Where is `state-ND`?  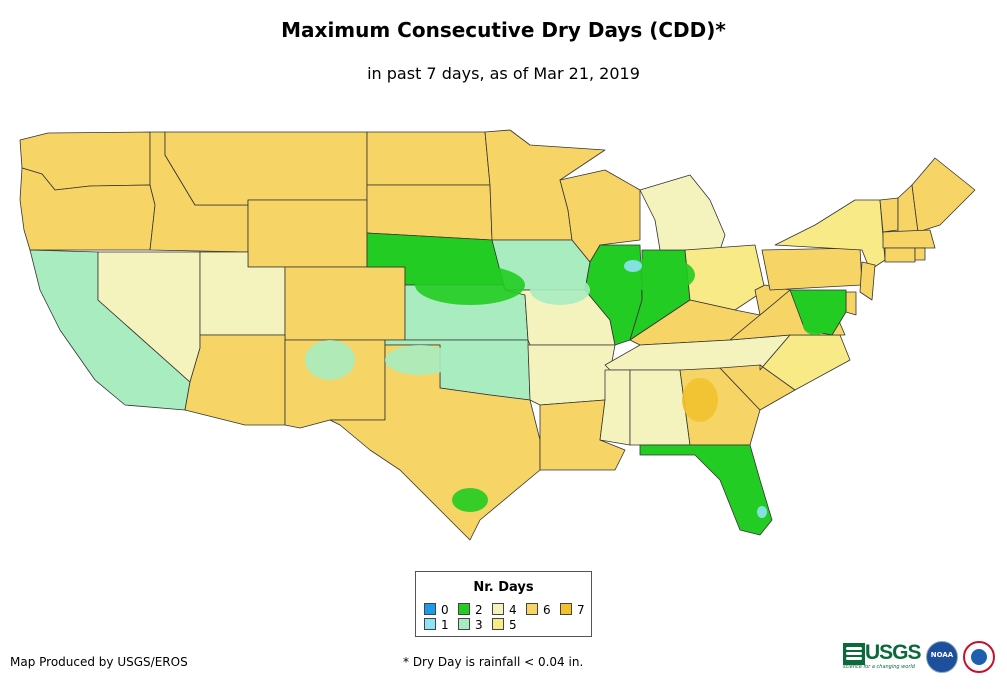 state-ND is located at coordinates (428, 158).